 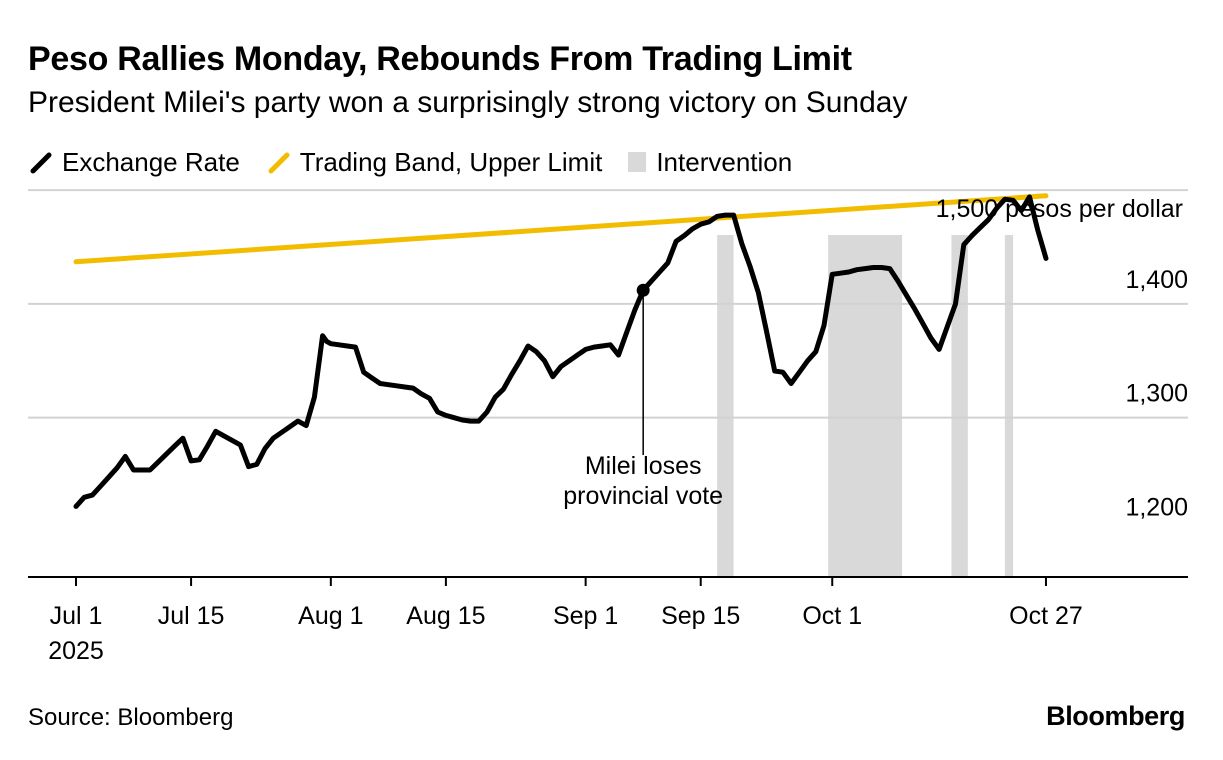 What do you see at coordinates (585, 616) in the screenshot?
I see `x-tick-label: Sep 1` at bounding box center [585, 616].